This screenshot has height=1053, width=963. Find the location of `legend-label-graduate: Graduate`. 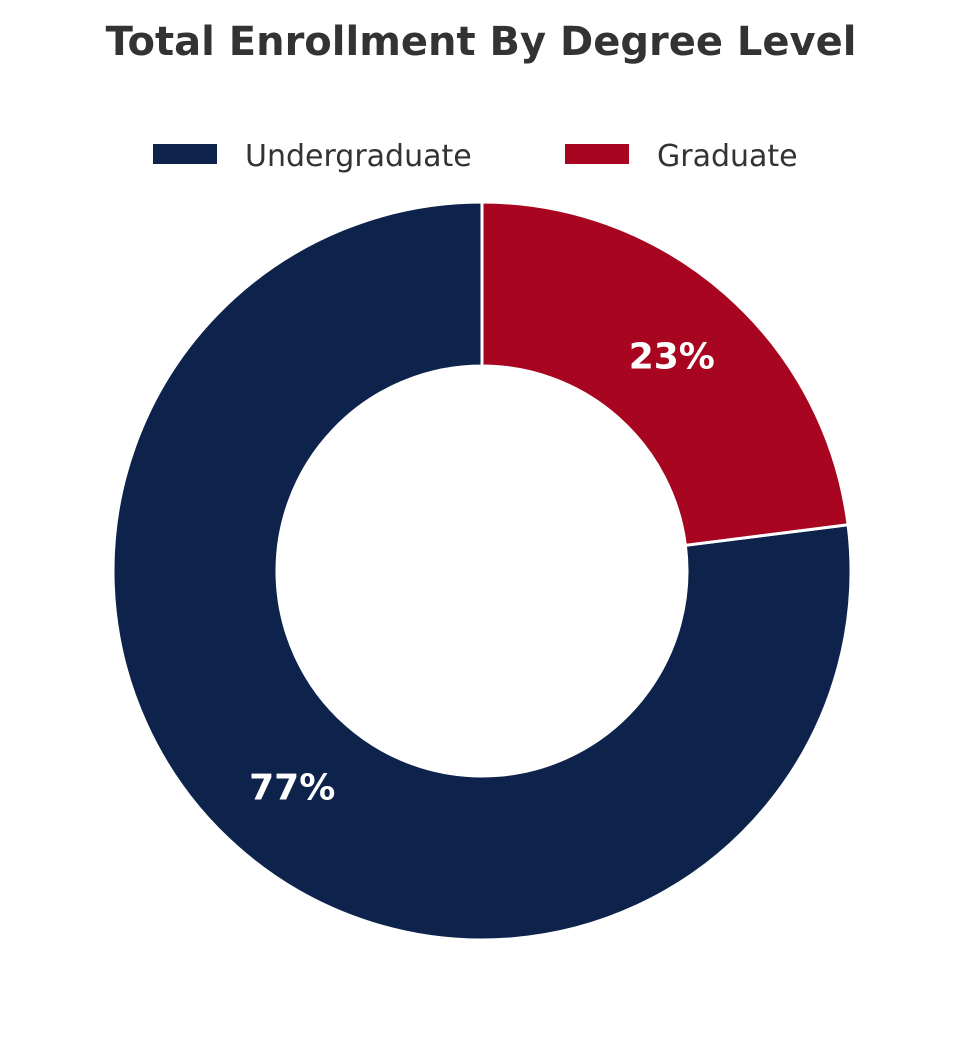

legend-label-graduate: Graduate is located at coordinates (727, 156).